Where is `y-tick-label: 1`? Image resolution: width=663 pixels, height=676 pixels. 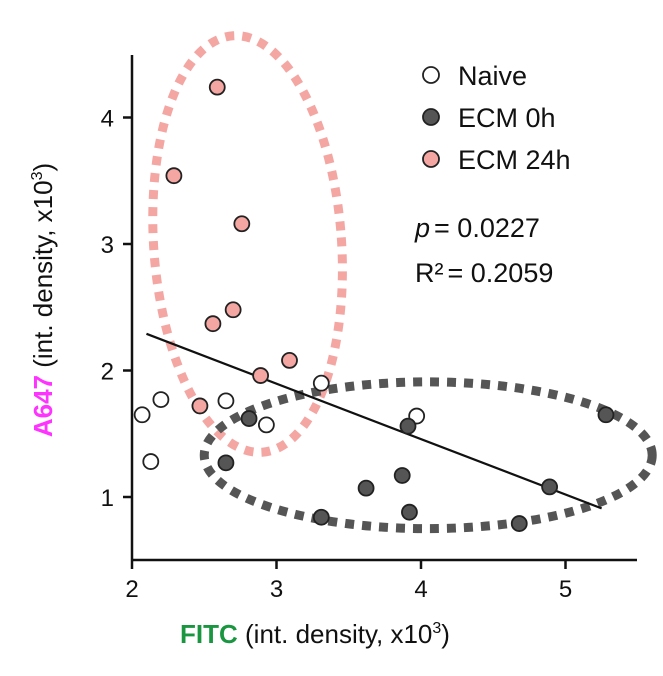
y-tick-label: 1 is located at coordinates (107, 498).